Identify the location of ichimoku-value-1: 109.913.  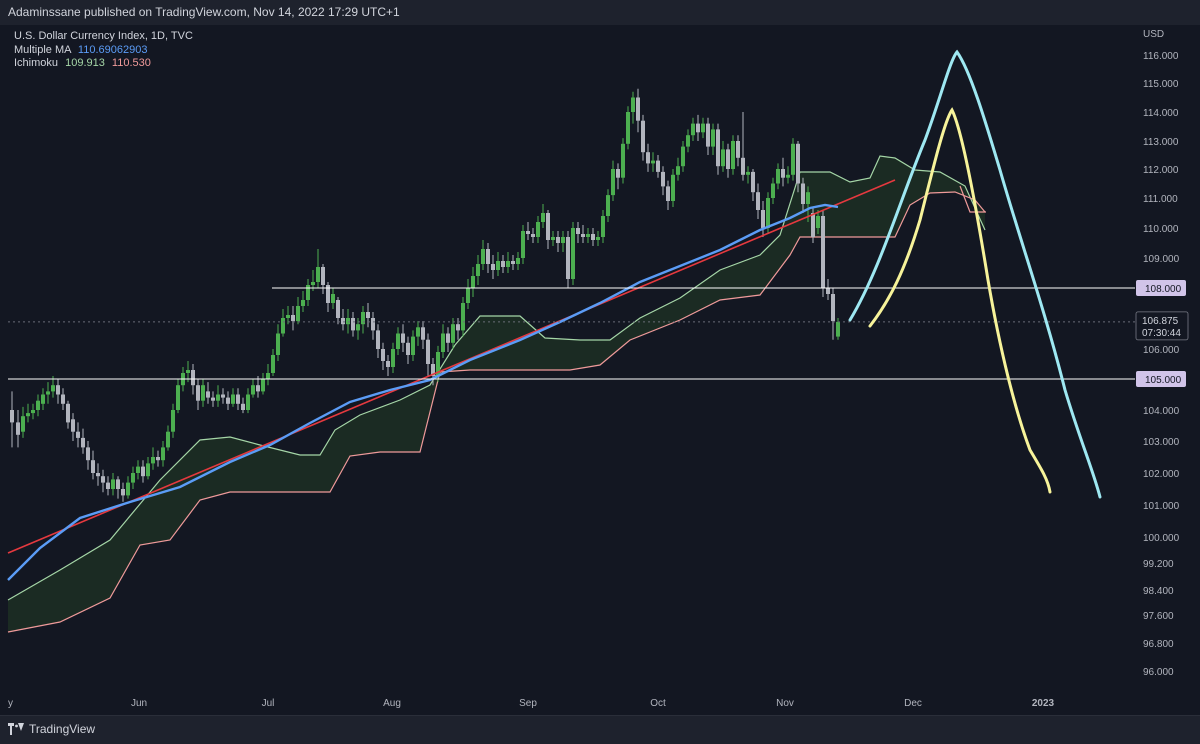
(85, 63).